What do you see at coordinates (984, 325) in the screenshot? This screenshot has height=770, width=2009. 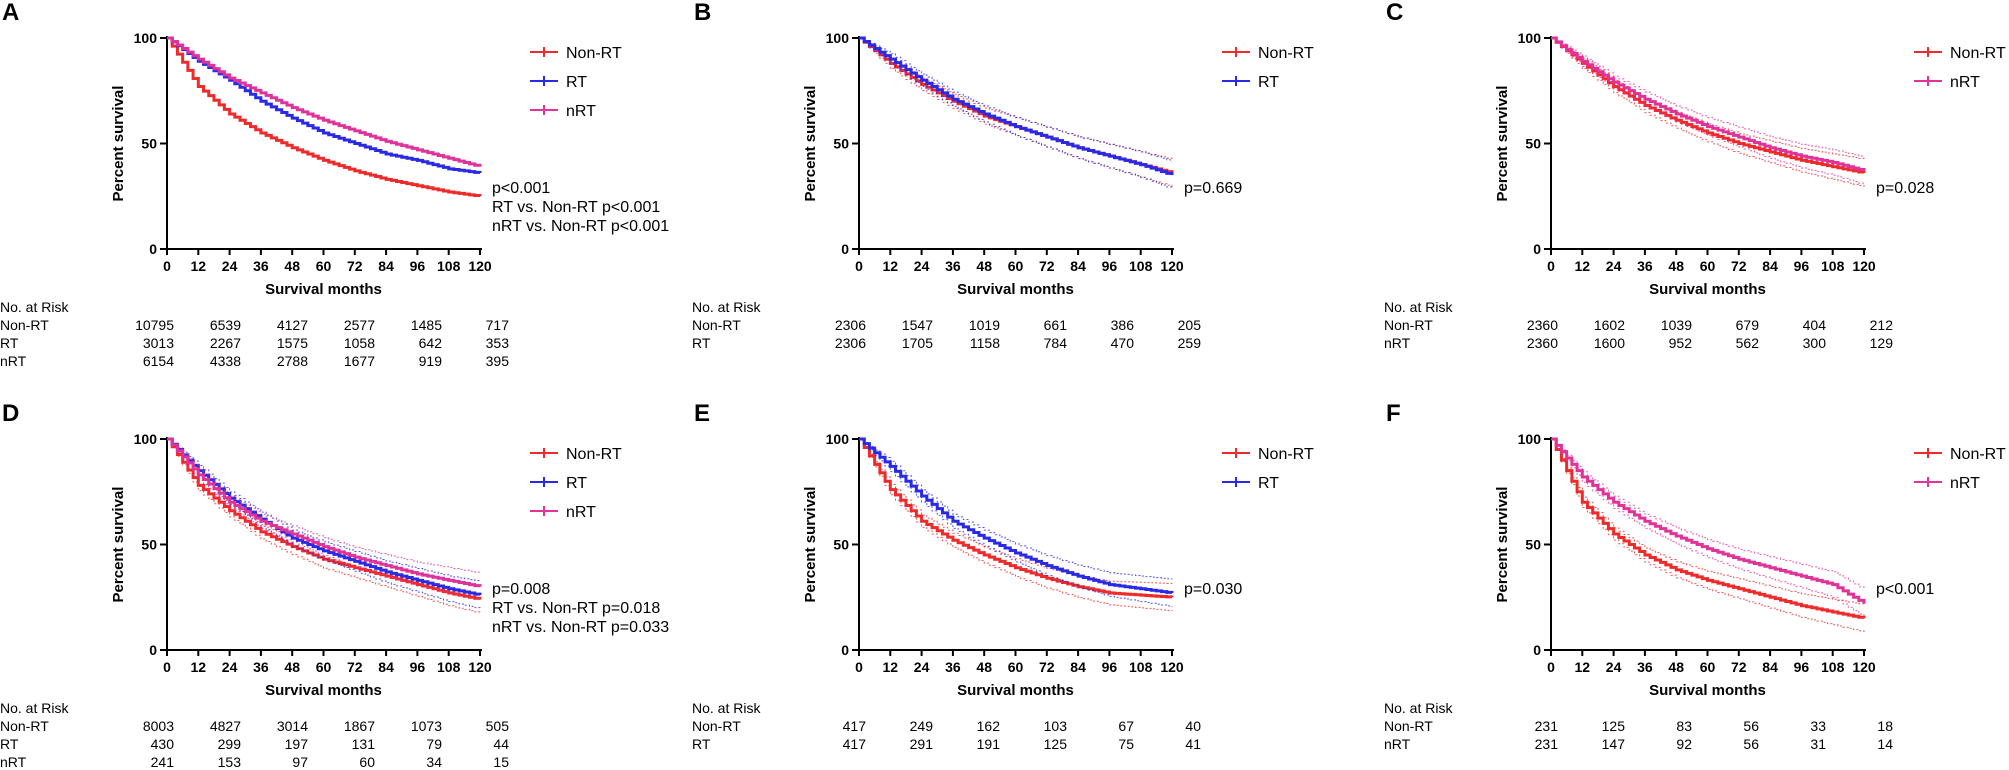 I see `risk-cell: 1019` at bounding box center [984, 325].